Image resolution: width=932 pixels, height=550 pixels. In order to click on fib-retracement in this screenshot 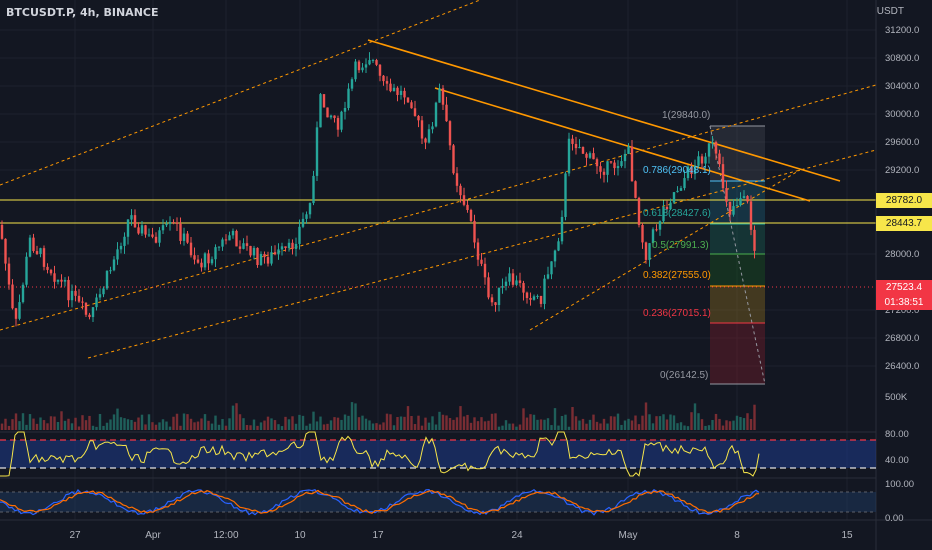, I will do `click(737, 255)`.